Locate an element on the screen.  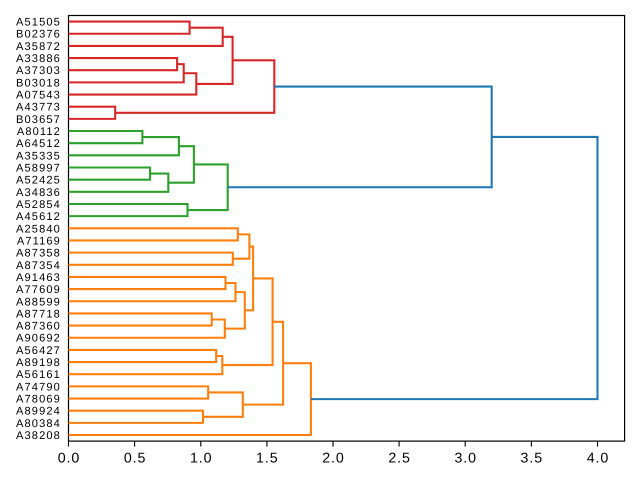
svg-text: A89924 is located at coordinates (38, 412).